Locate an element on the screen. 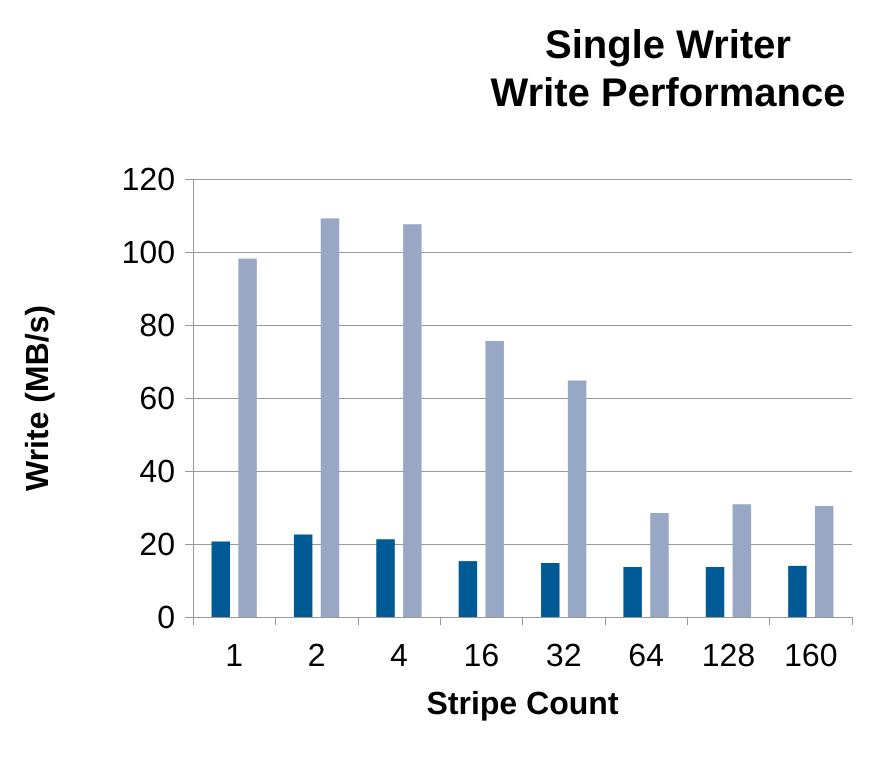 Image resolution: width=873 pixels, height=777 pixels. y-axis-title: Write (MB/s) is located at coordinates (37, 398).